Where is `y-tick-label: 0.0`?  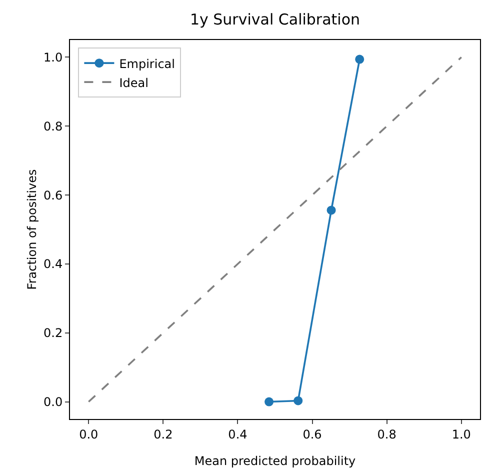
y-tick-label: 0.0 is located at coordinates (53, 401).